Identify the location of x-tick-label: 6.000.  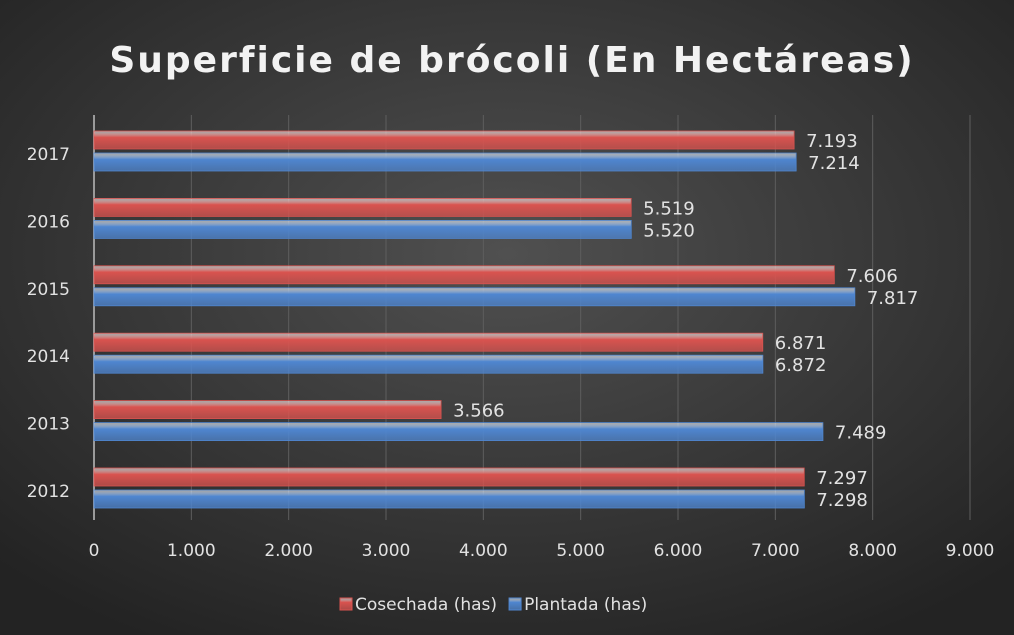
(678, 551).